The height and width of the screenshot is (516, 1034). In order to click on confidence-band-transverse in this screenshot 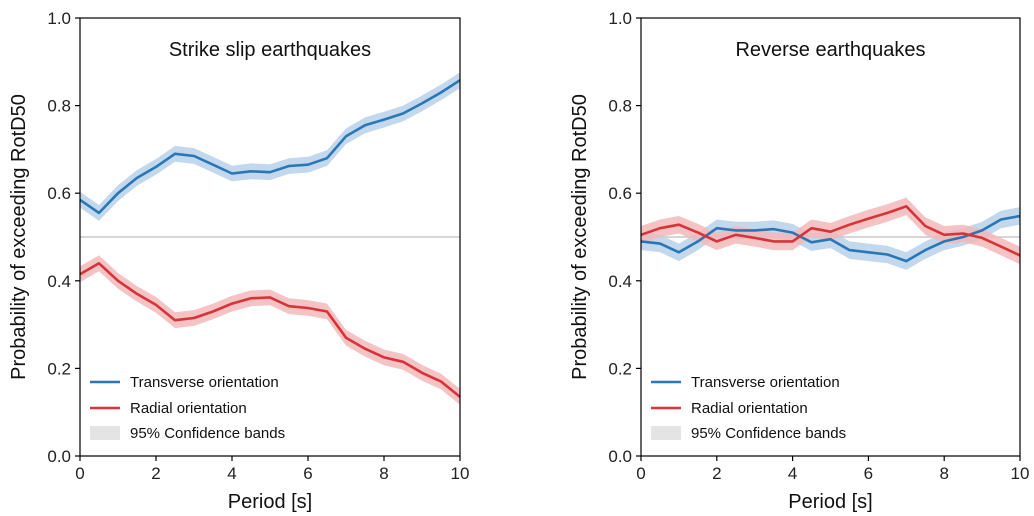, I will do `click(270, 146)`.